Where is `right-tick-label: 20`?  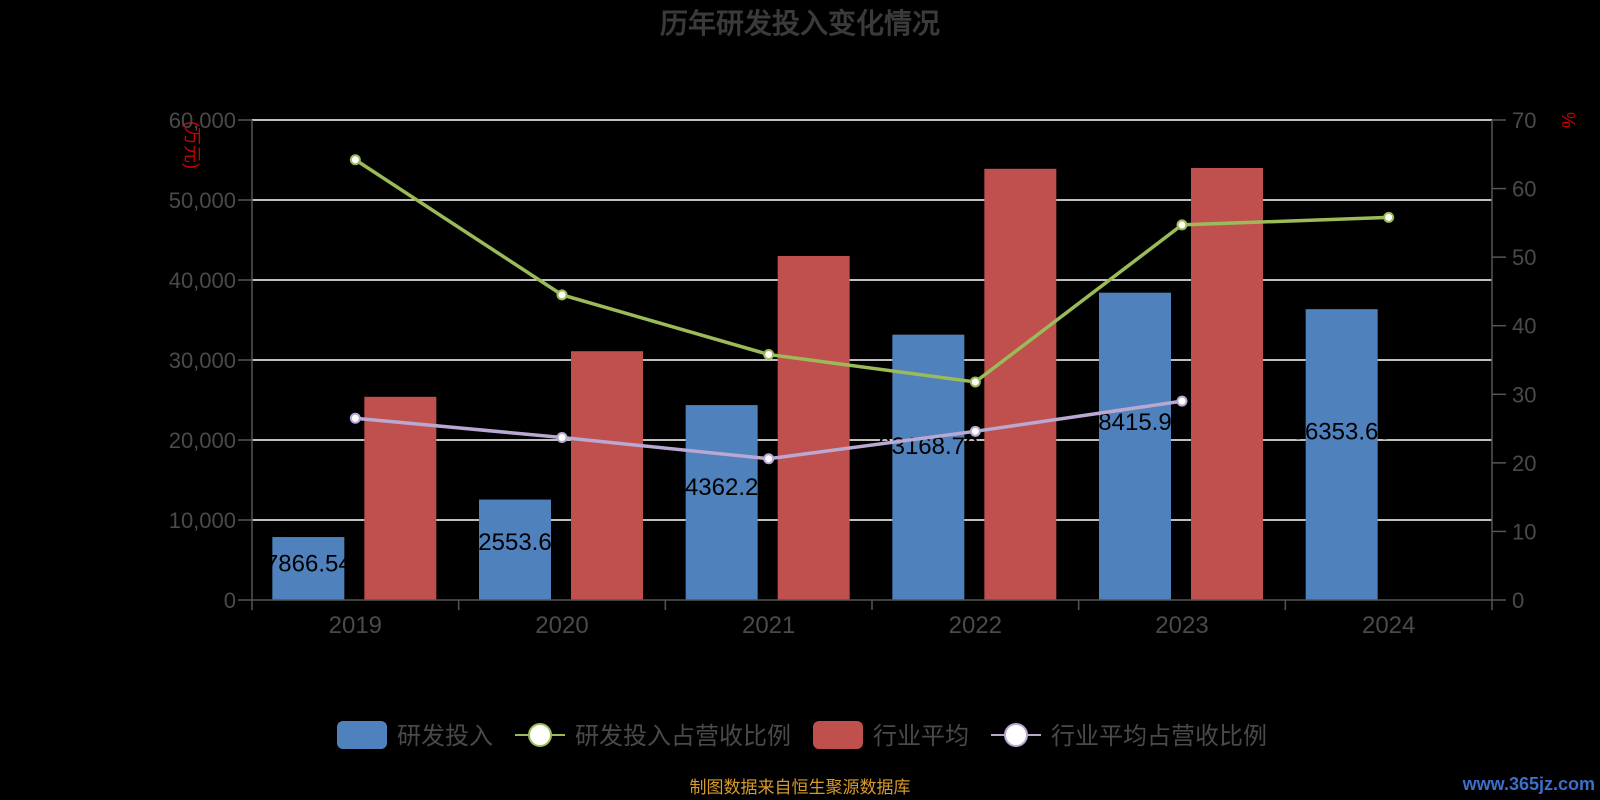
right-tick-label: 20 is located at coordinates (1524, 463).